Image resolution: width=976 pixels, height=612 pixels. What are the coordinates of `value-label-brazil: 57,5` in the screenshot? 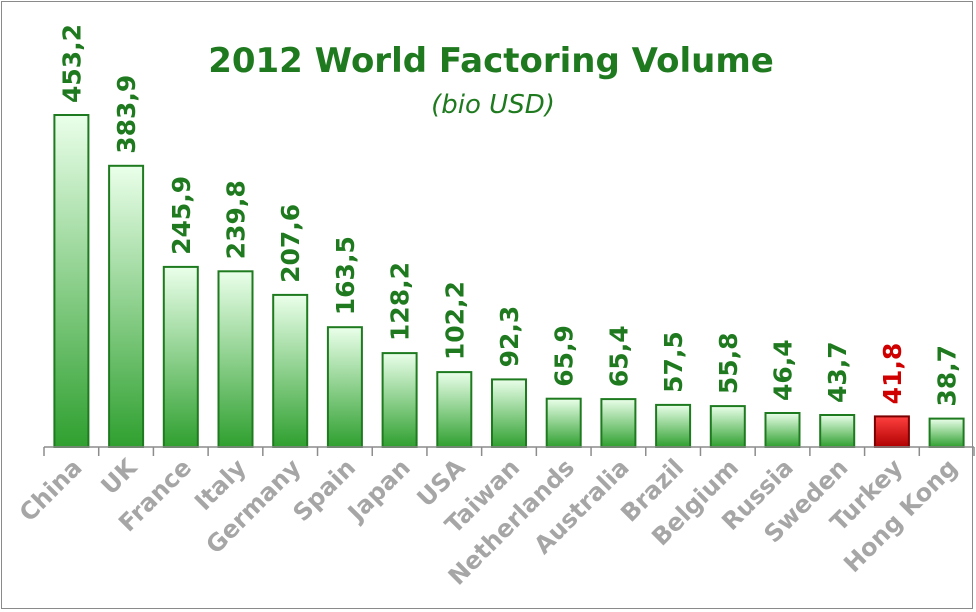 It's located at (673, 362).